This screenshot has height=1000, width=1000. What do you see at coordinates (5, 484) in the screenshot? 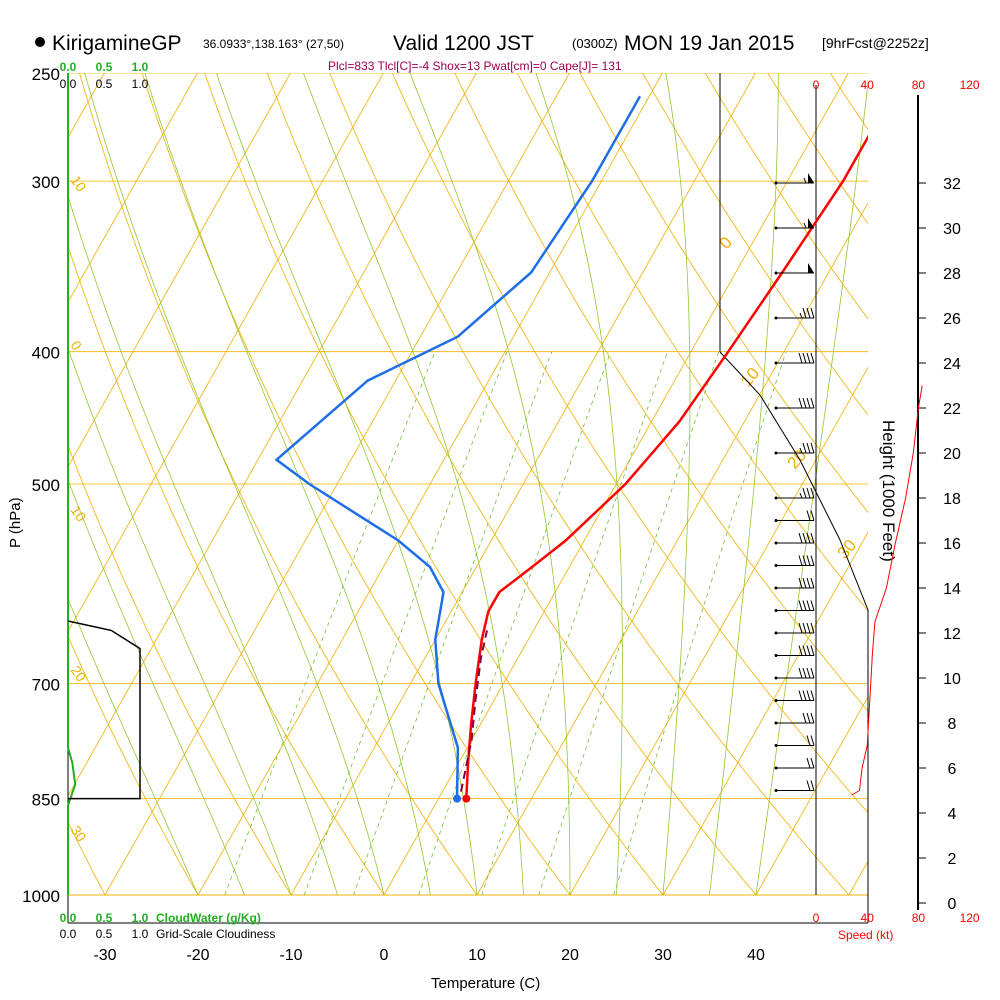
I see `isotherm-line` at bounding box center [5, 484].